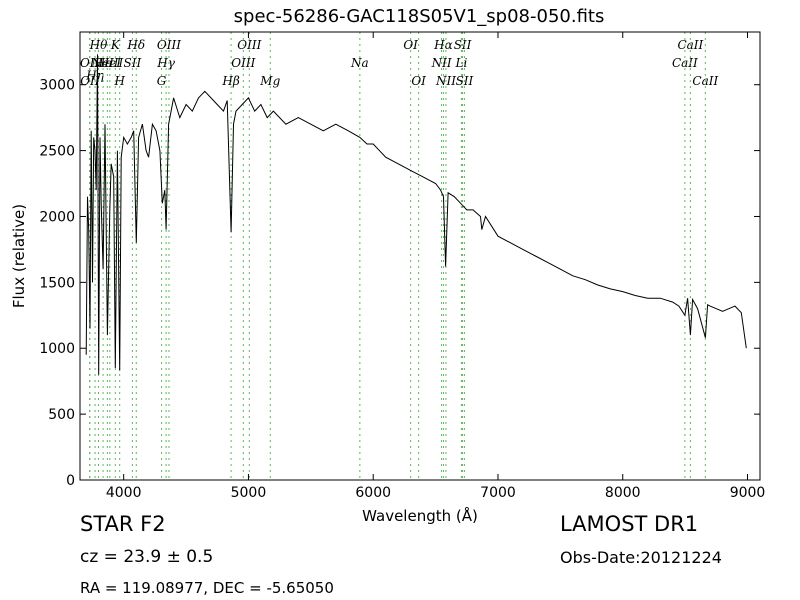 The image size is (800, 600). Describe the element at coordinates (445, 81) in the screenshot. I see `line-label-23: NII` at that location.